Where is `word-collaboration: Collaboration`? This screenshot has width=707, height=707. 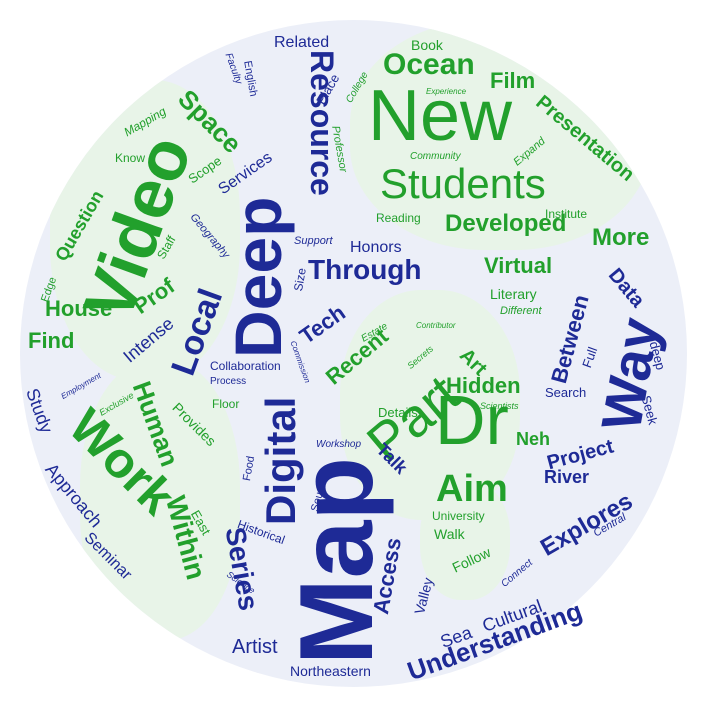 word-collaboration: Collaboration is located at coordinates (245, 366).